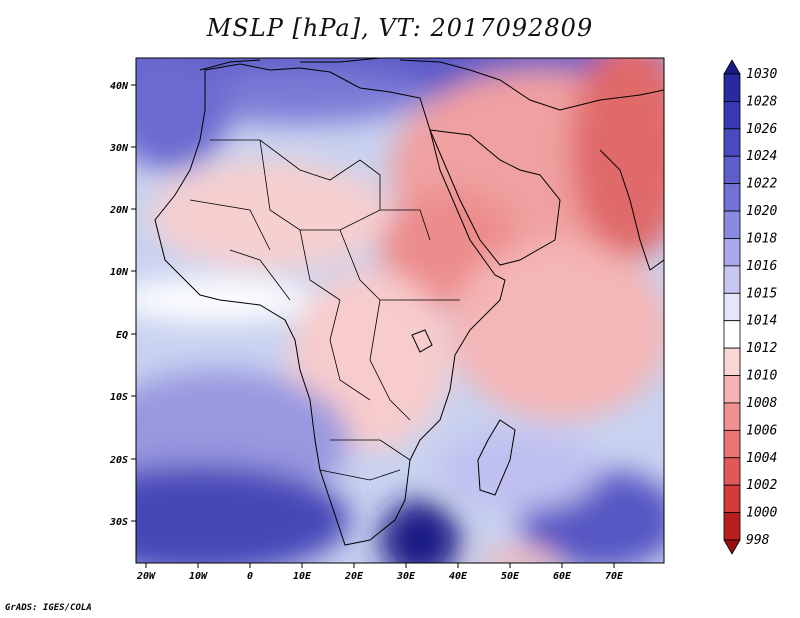 This screenshot has height=618, width=800. What do you see at coordinates (557, 330) in the screenshot?
I see `indian-ocean-low` at bounding box center [557, 330].